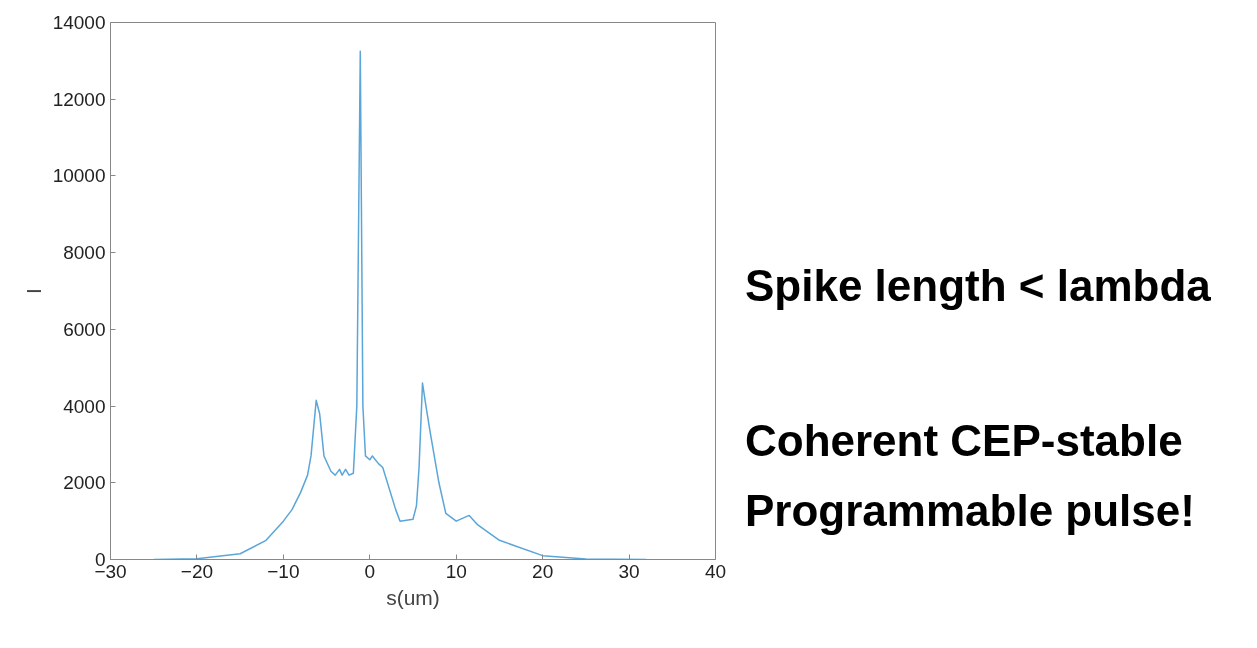 Image resolution: width=1257 pixels, height=648 pixels. Describe the element at coordinates (413, 597) in the screenshot. I see `x-axis-title: s(um)` at that location.